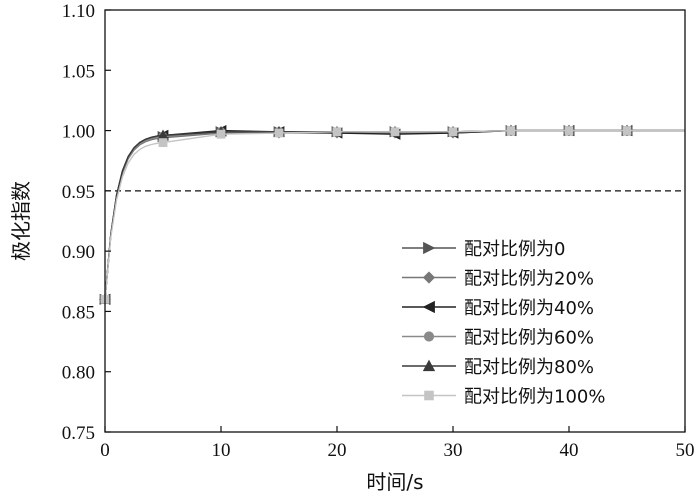  I want to click on x-tick-label: 10, so click(221, 450).